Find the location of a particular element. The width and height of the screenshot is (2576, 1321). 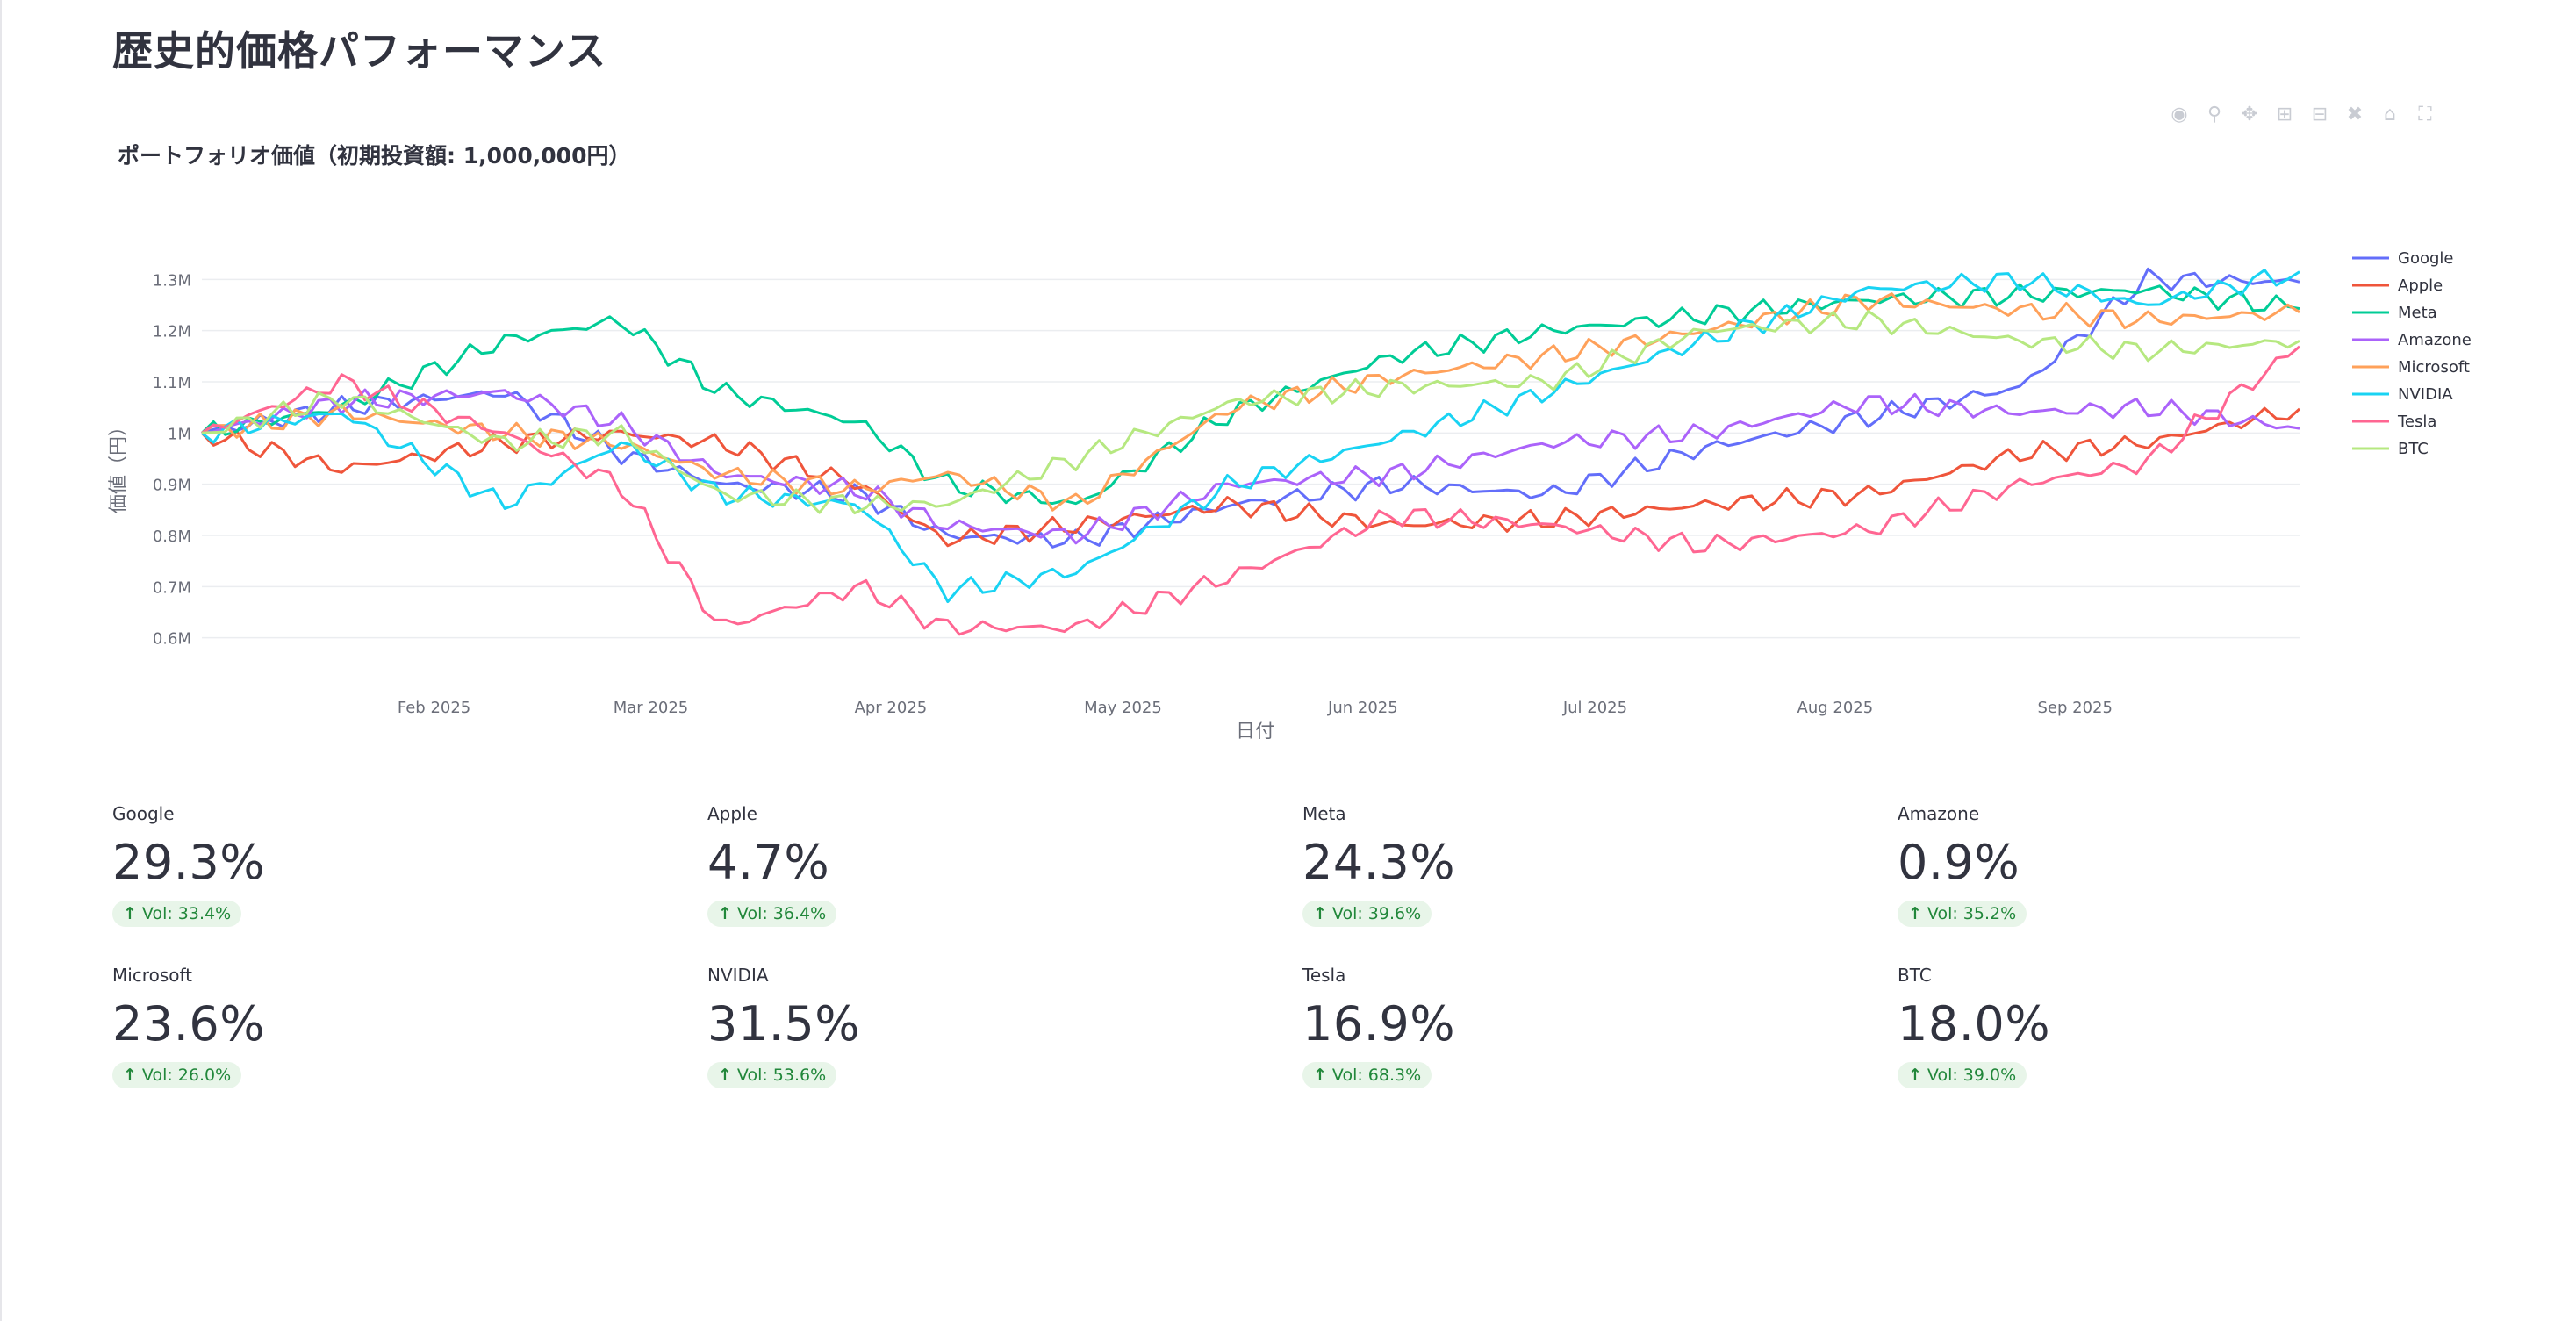

pan-icon: ✥ is located at coordinates (2249, 115).